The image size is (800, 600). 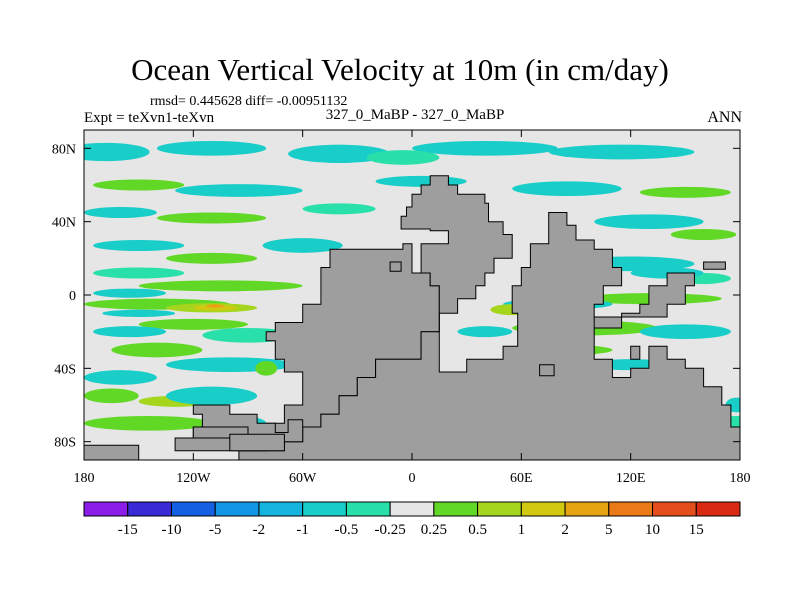 What do you see at coordinates (412, 519) in the screenshot?
I see `colorbar: -15 -10 -5 -2 -1 -0.5 -0.25 0.25 0.5 1 2 5 10 15` at bounding box center [412, 519].